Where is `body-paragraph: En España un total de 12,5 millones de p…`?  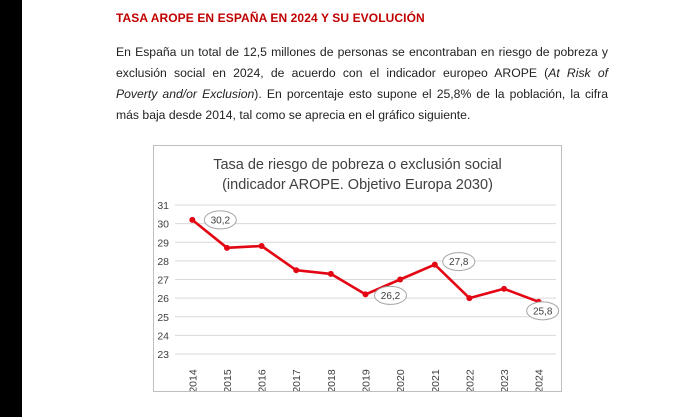 body-paragraph: En España un total de 12,5 millones de p… is located at coordinates (362, 84).